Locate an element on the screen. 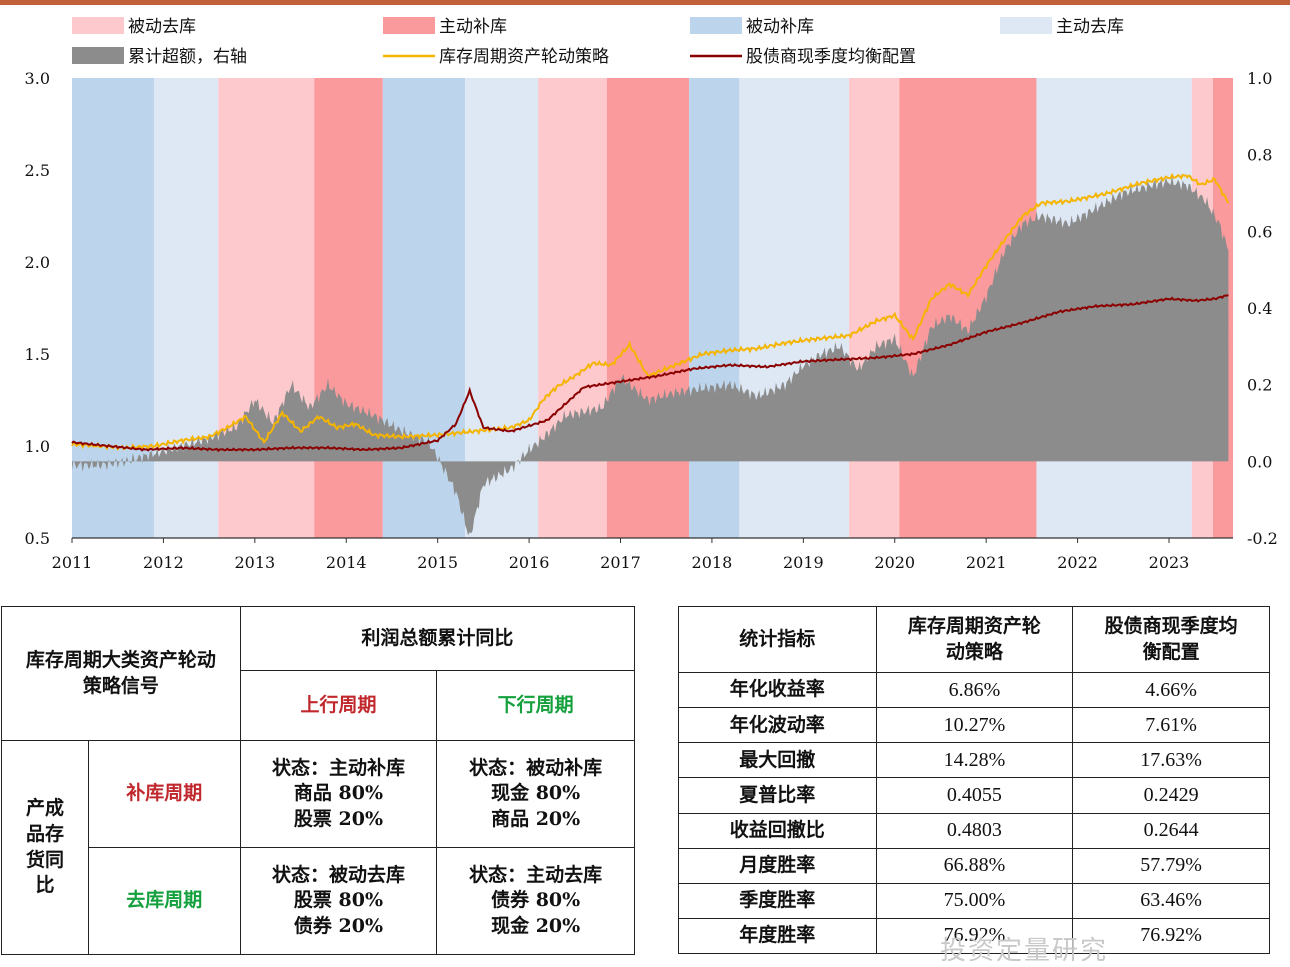  stats-benchmark-value: 63.46% is located at coordinates (1171, 900).